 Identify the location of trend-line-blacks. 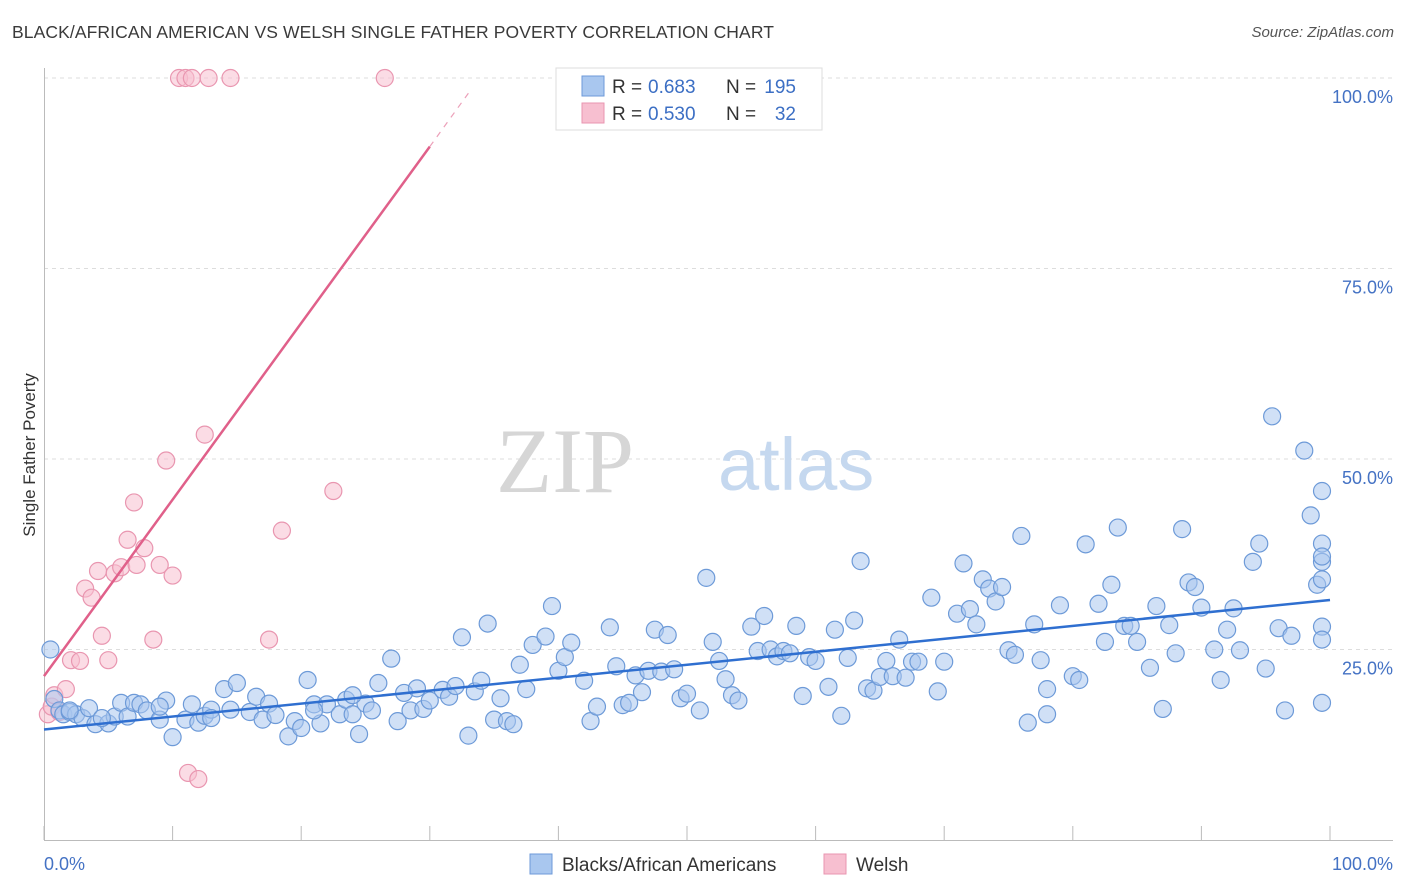
(687, 664).